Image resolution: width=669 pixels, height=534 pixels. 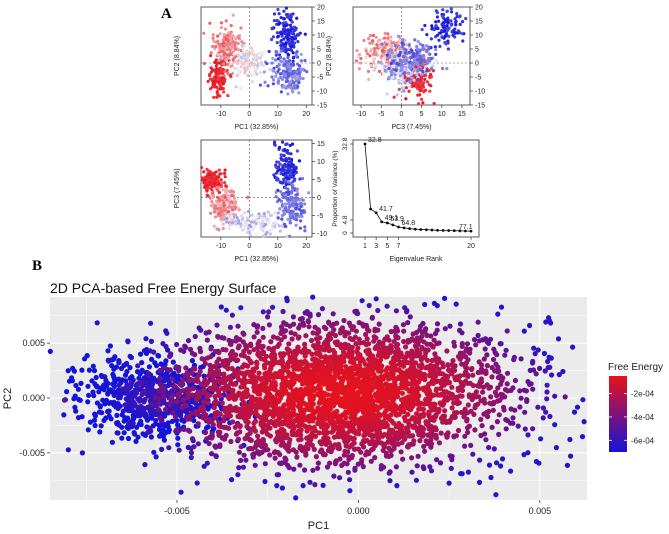 What do you see at coordinates (177, 188) in the screenshot?
I see `y-axis-title: PC3 (7.45%)` at bounding box center [177, 188].